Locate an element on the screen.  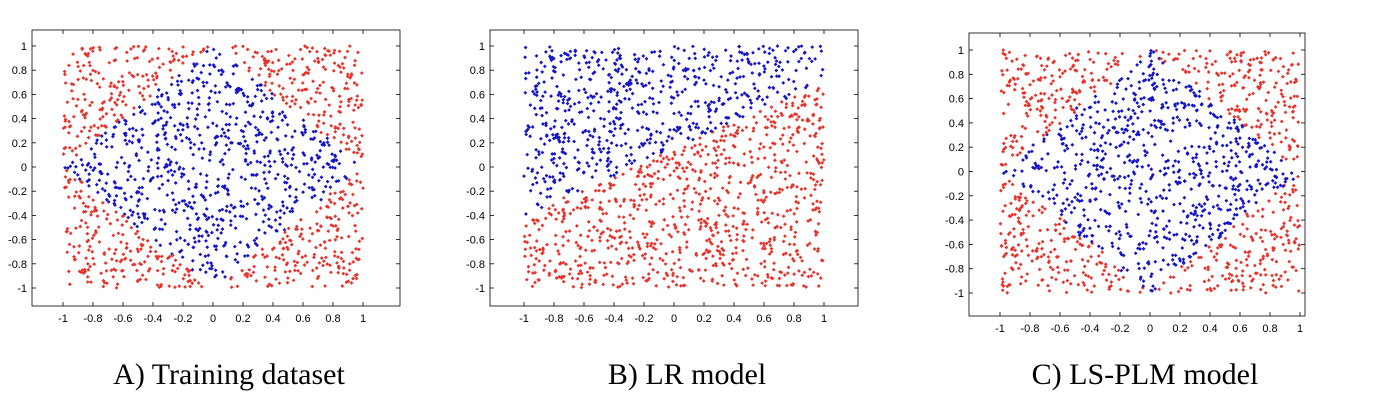
x-tick-label: 0 is located at coordinates (674, 319).